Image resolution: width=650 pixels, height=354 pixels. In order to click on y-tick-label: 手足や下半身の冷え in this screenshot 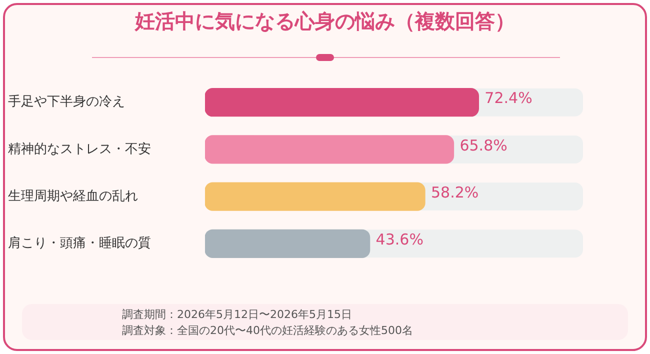, I will do `click(66, 102)`.